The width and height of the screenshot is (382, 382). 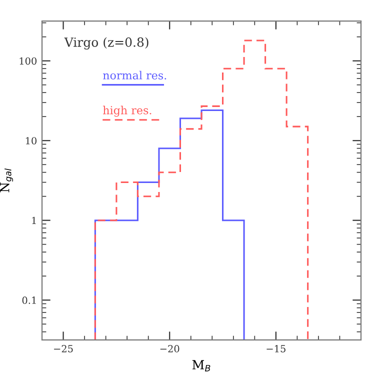 I want to click on text: normal res., so click(x=134, y=75).